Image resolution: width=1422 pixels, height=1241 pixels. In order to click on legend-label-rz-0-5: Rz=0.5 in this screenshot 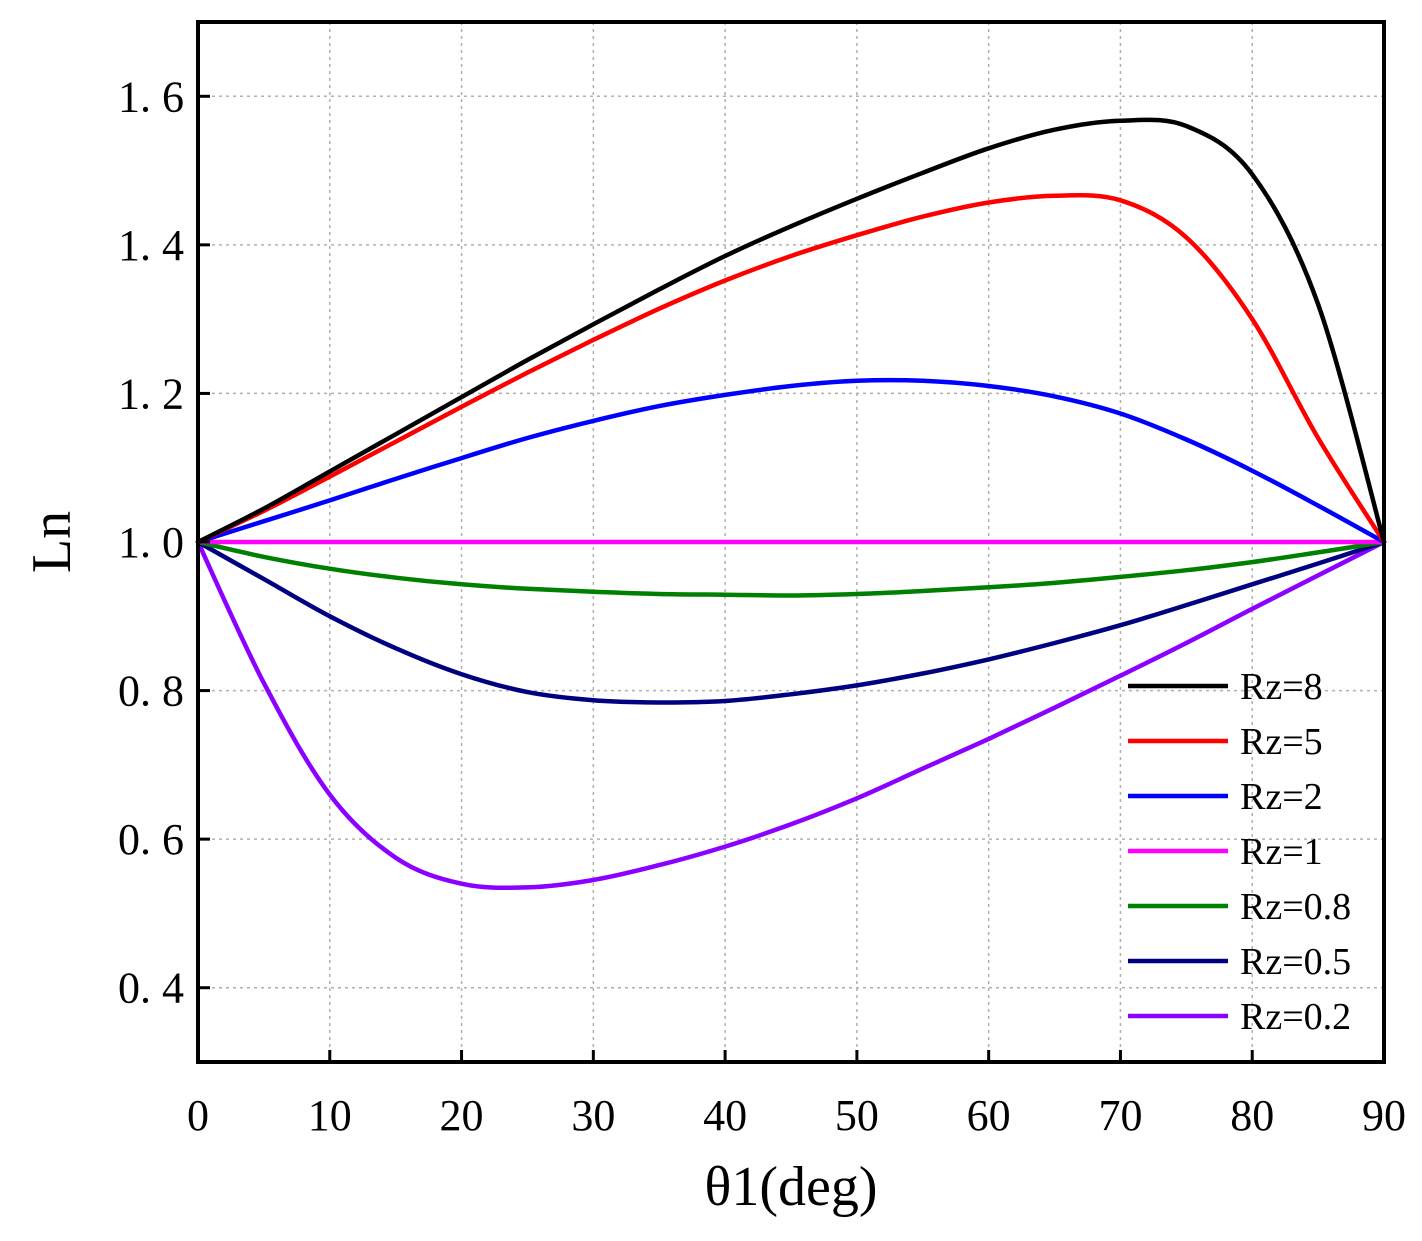, I will do `click(1295, 962)`.